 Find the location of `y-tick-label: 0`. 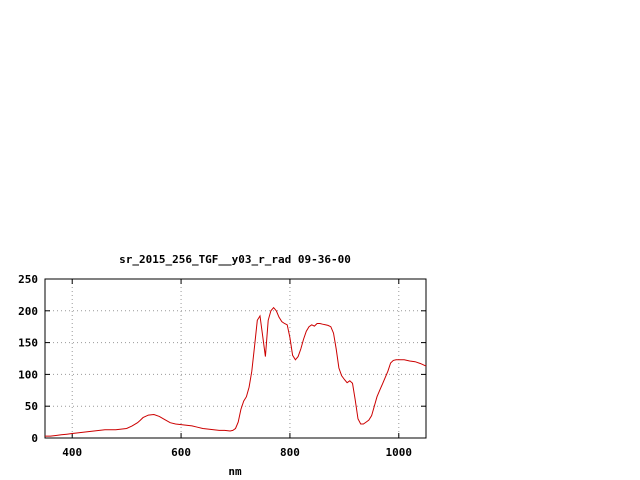

y-tick-label: 0 is located at coordinates (34, 438).